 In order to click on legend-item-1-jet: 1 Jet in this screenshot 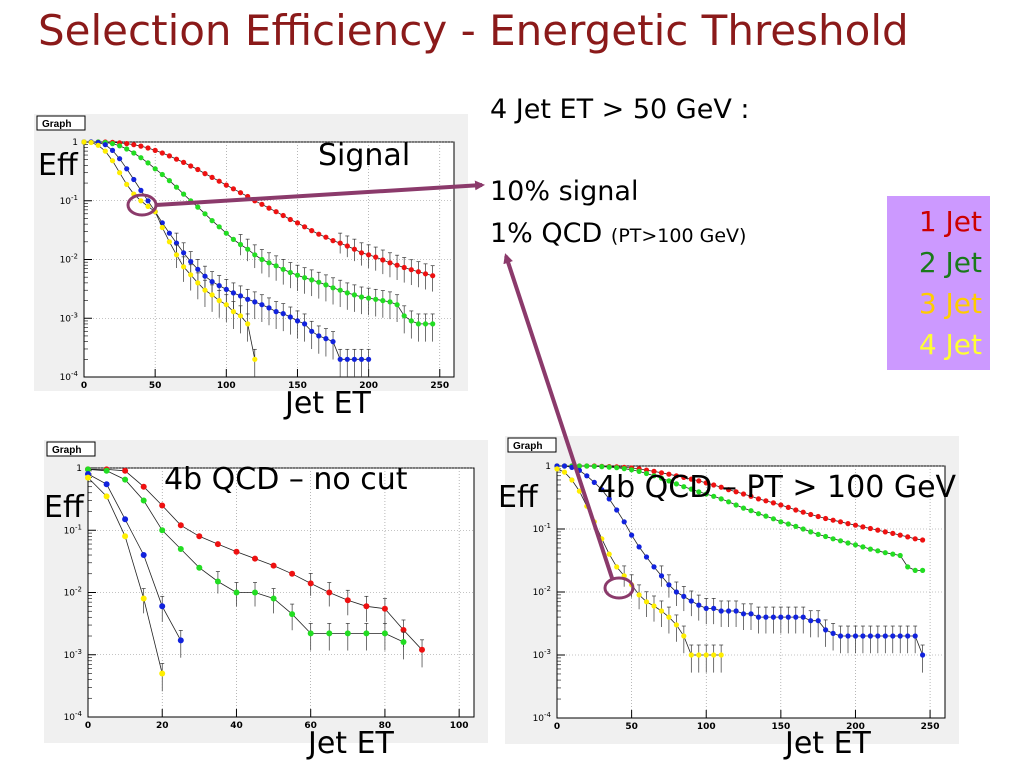, I will do `click(950, 221)`.